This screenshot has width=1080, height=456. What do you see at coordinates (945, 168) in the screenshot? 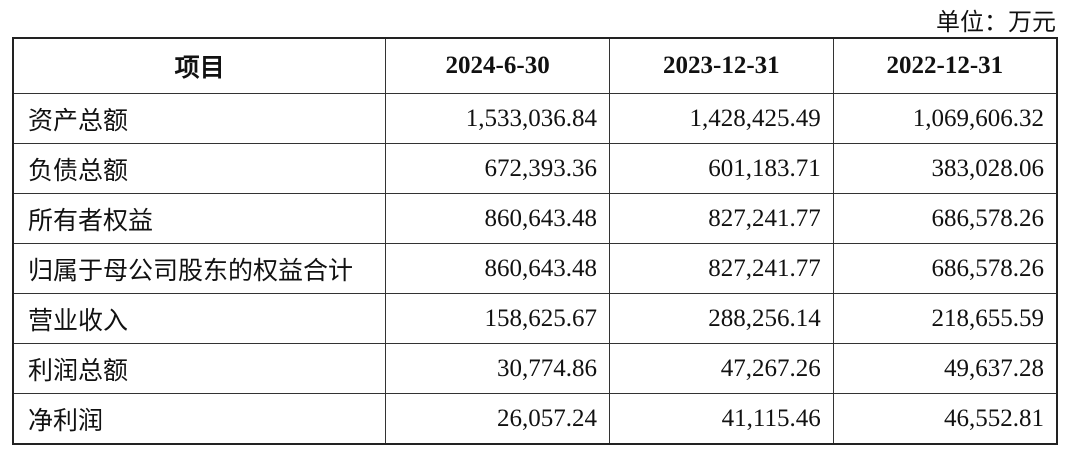
I see `value-cell: 383,028.06` at bounding box center [945, 168].